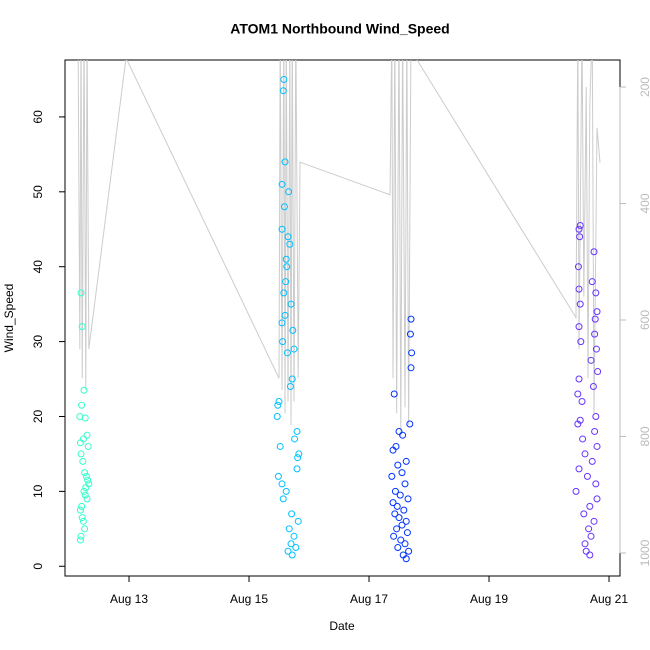  Describe the element at coordinates (342, 626) in the screenshot. I see `x-axis-label: Date` at that location.